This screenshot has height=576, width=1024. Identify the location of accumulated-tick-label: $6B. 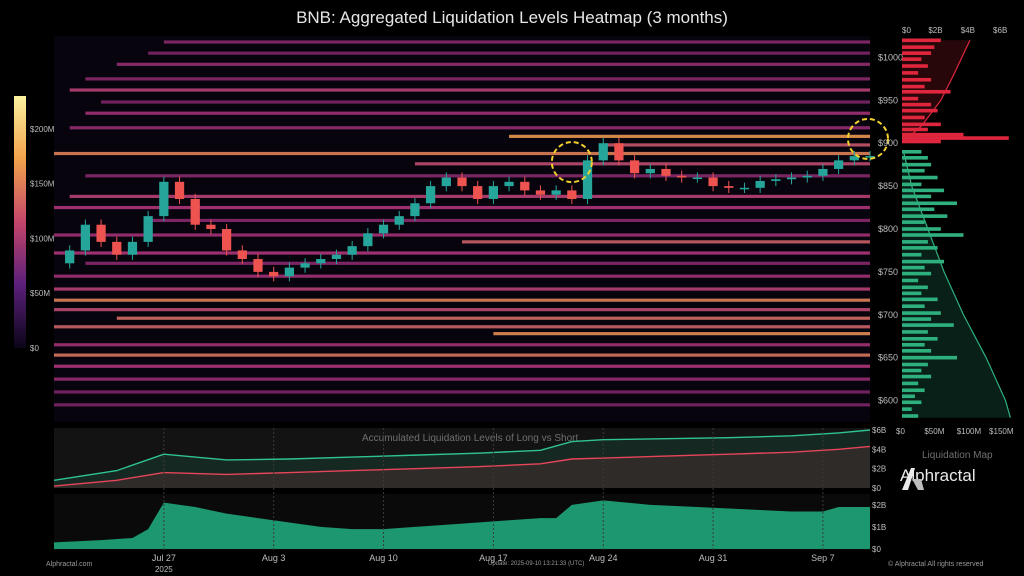
(879, 430).